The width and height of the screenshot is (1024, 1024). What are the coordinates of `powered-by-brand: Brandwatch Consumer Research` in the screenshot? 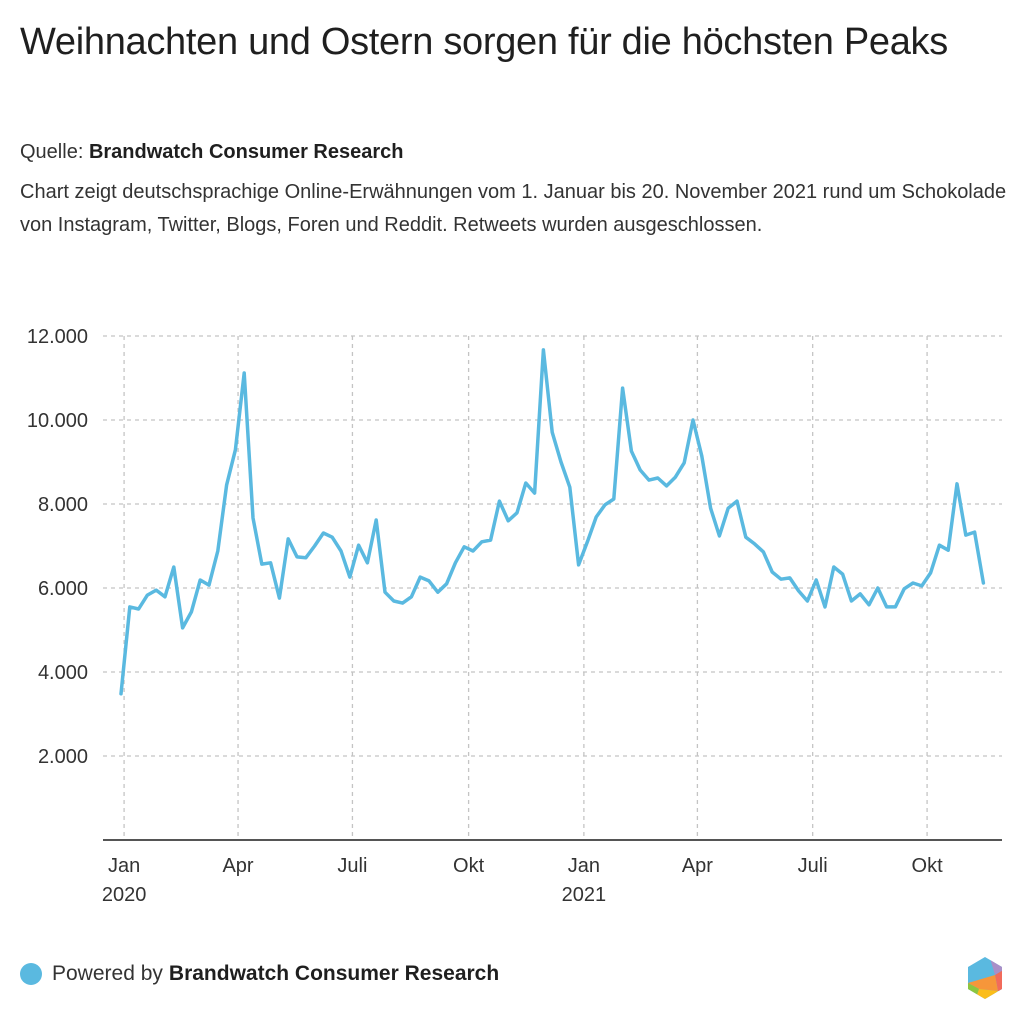 It's located at (334, 973).